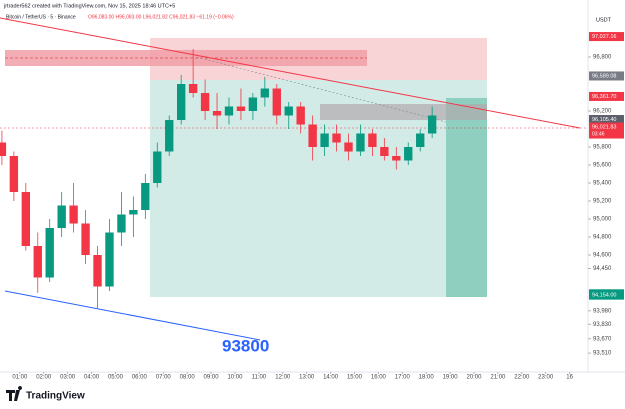 The image size is (625, 409). I want to click on price-badge-label: 96,021.83, so click(604, 127).